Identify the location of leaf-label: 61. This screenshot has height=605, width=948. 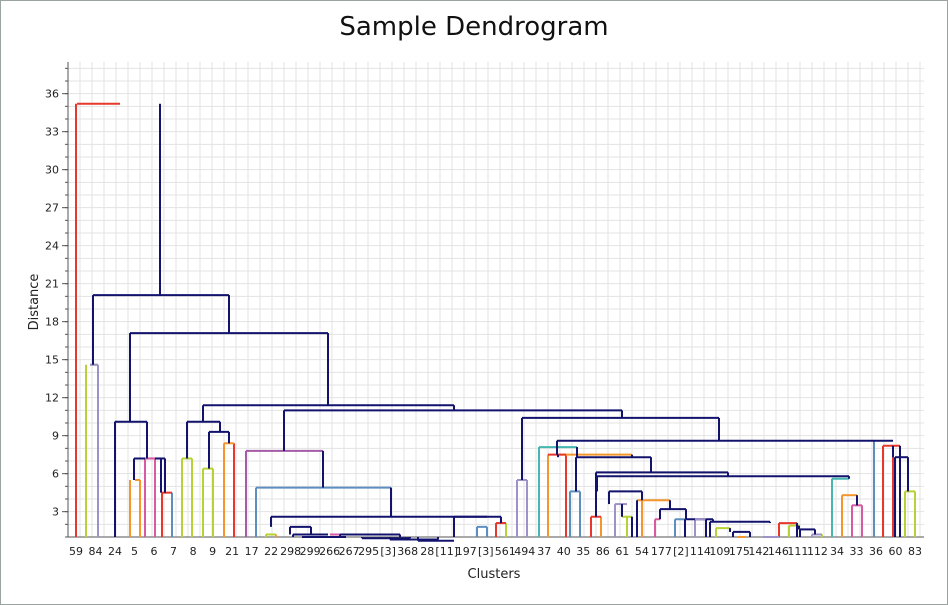
(622, 551).